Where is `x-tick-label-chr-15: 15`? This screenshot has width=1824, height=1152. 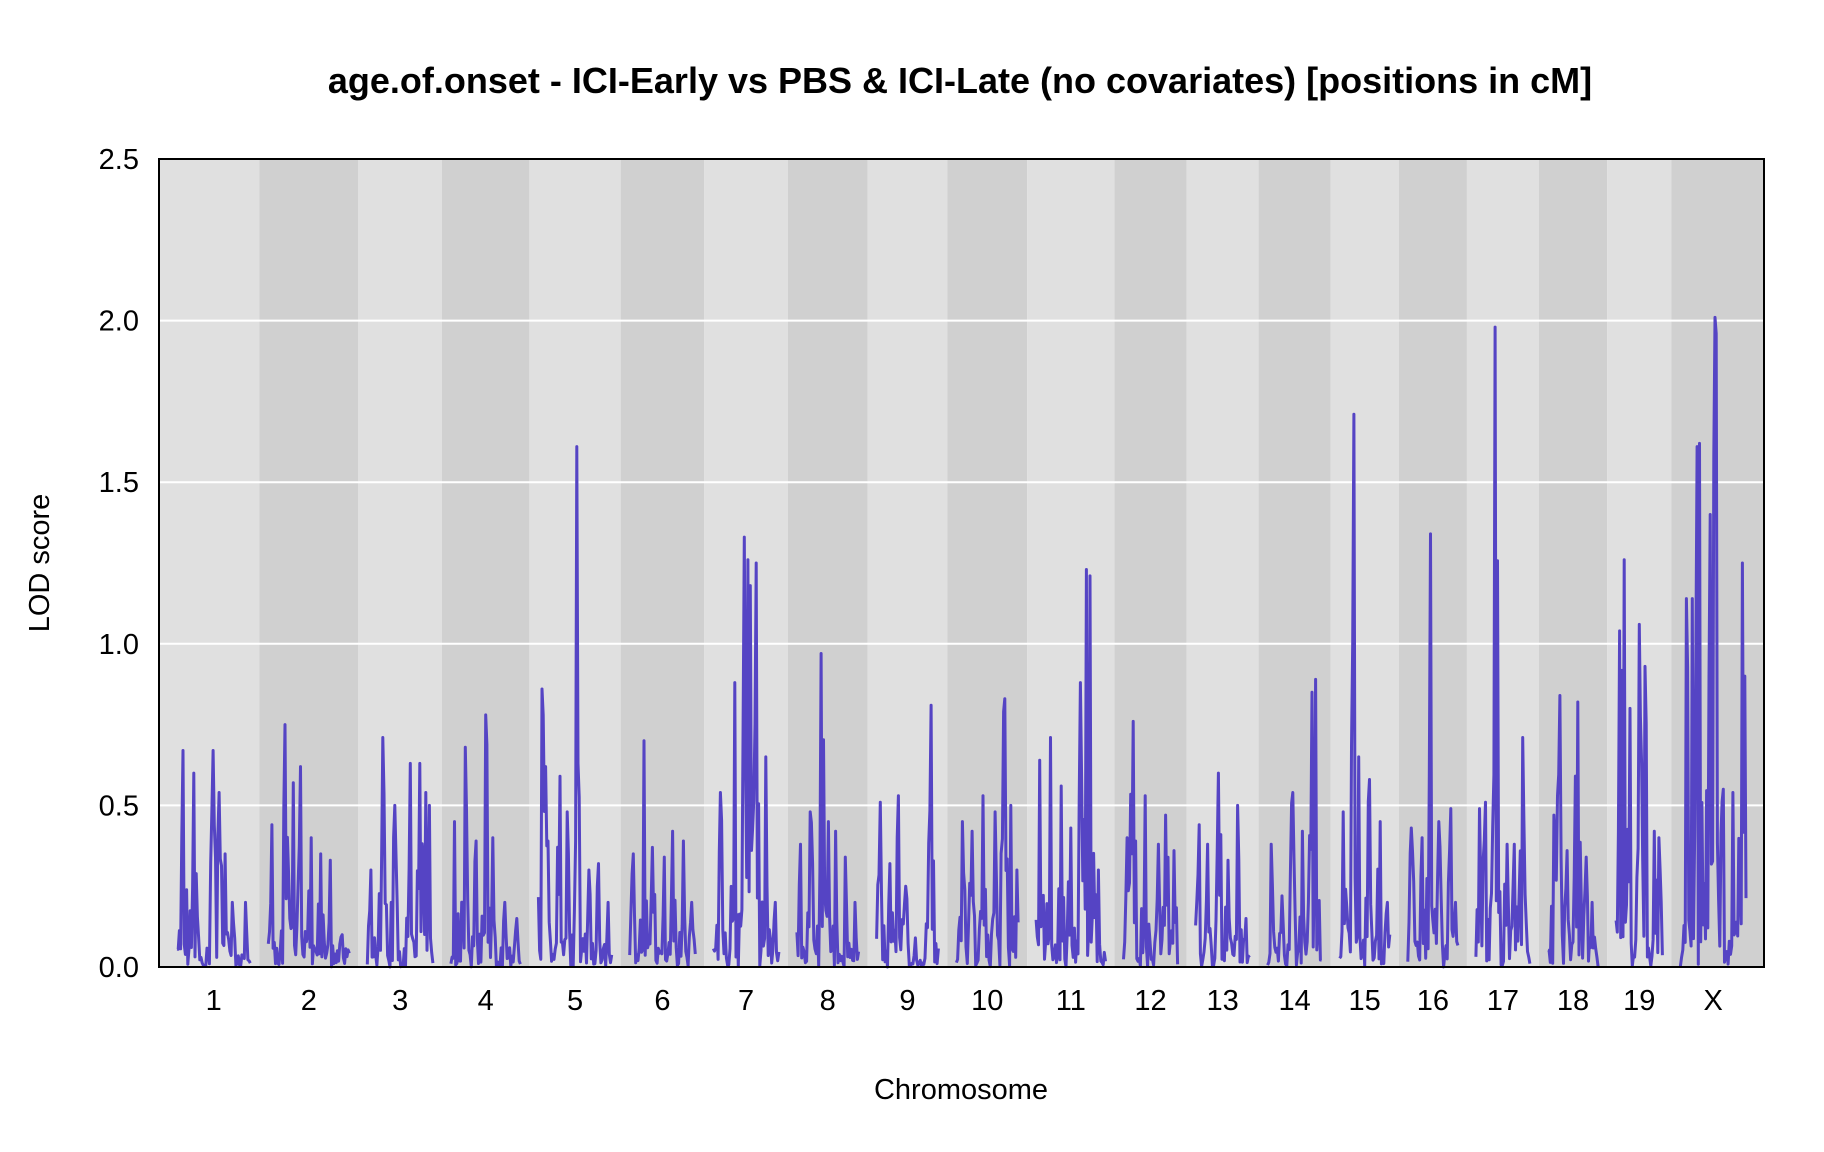 x-tick-label-chr-15: 15 is located at coordinates (1365, 1001).